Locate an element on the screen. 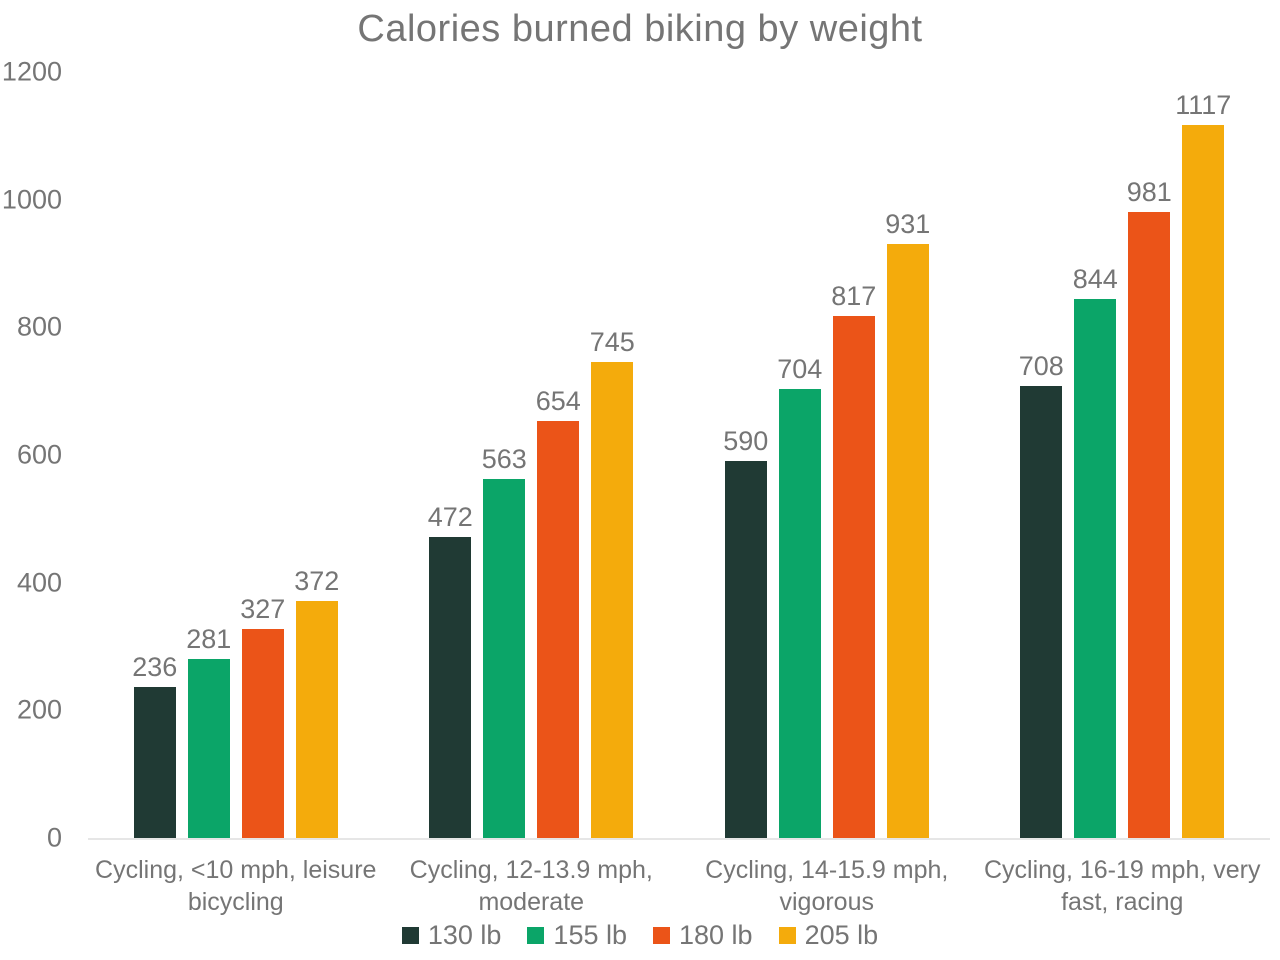 The width and height of the screenshot is (1280, 960). x-axis-category-label: Cycling, 14-15.9 mph, vigorous is located at coordinates (827, 886).